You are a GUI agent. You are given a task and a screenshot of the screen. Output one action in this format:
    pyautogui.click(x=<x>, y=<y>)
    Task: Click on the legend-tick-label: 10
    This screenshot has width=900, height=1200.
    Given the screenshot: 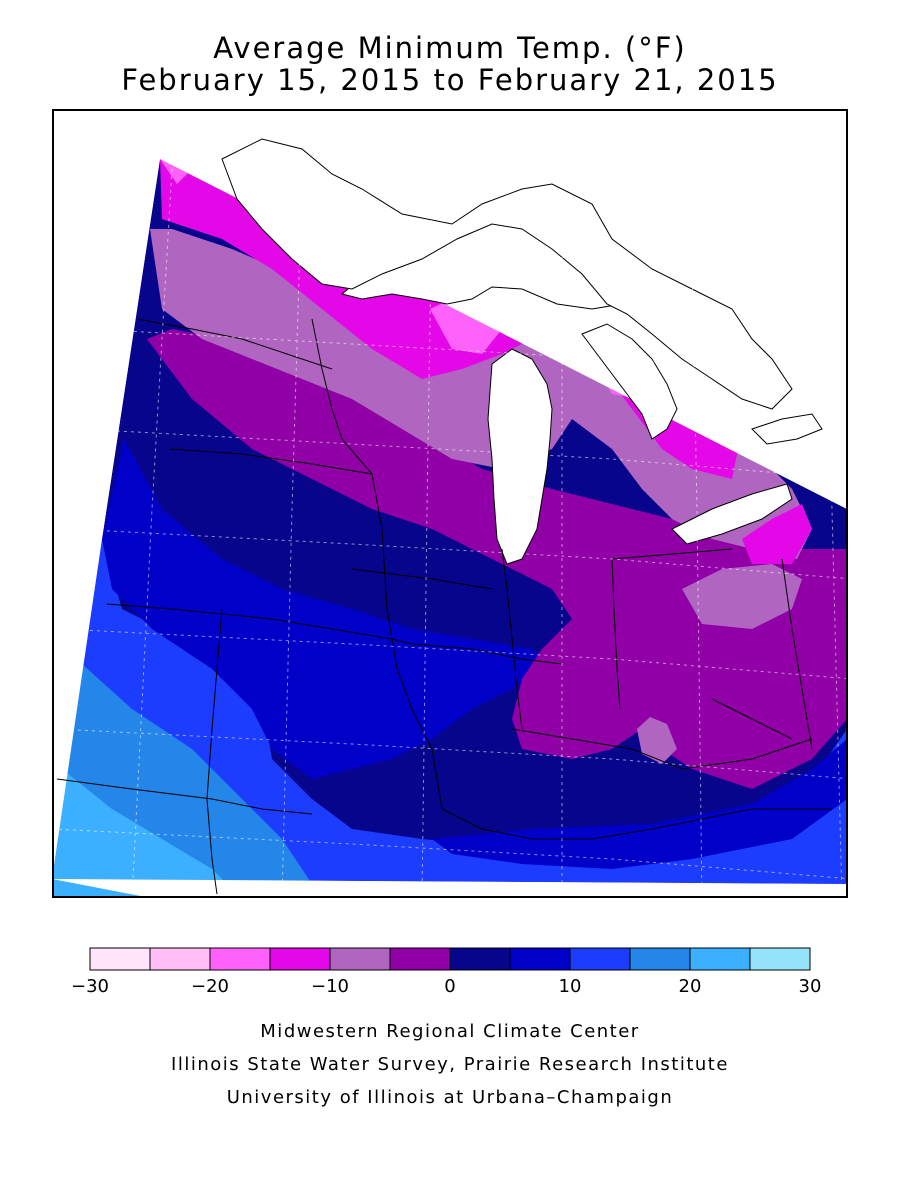 What is the action you would take?
    pyautogui.click(x=570, y=986)
    